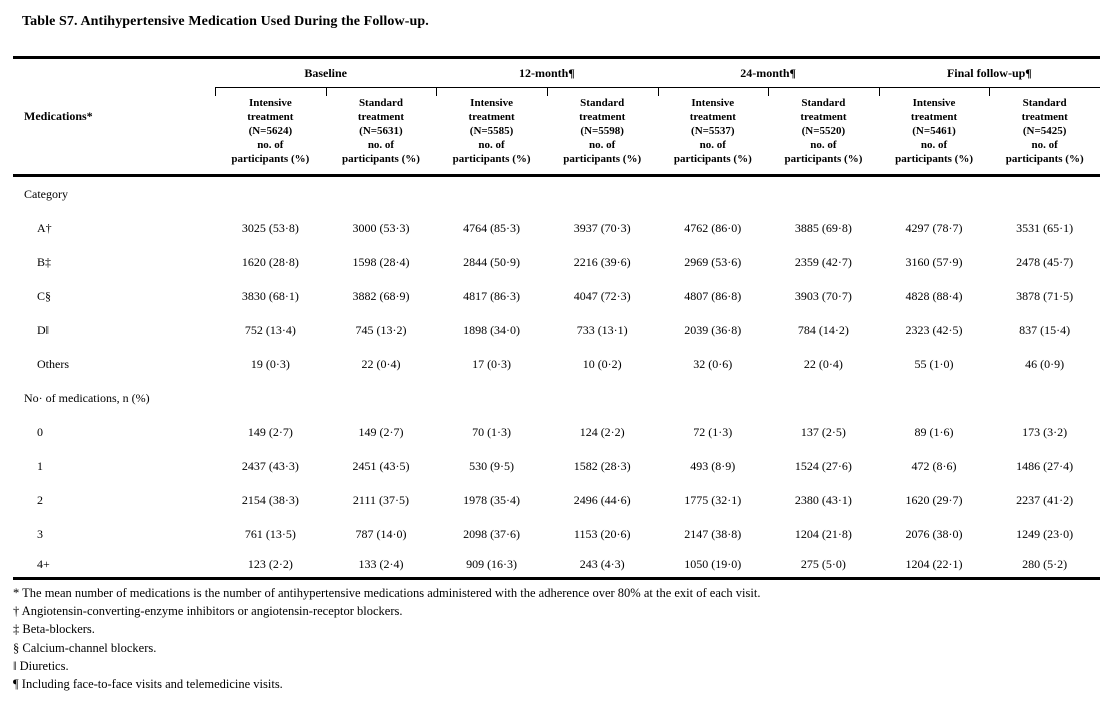  I want to click on cell: 3531 (65·1), so click(1045, 227).